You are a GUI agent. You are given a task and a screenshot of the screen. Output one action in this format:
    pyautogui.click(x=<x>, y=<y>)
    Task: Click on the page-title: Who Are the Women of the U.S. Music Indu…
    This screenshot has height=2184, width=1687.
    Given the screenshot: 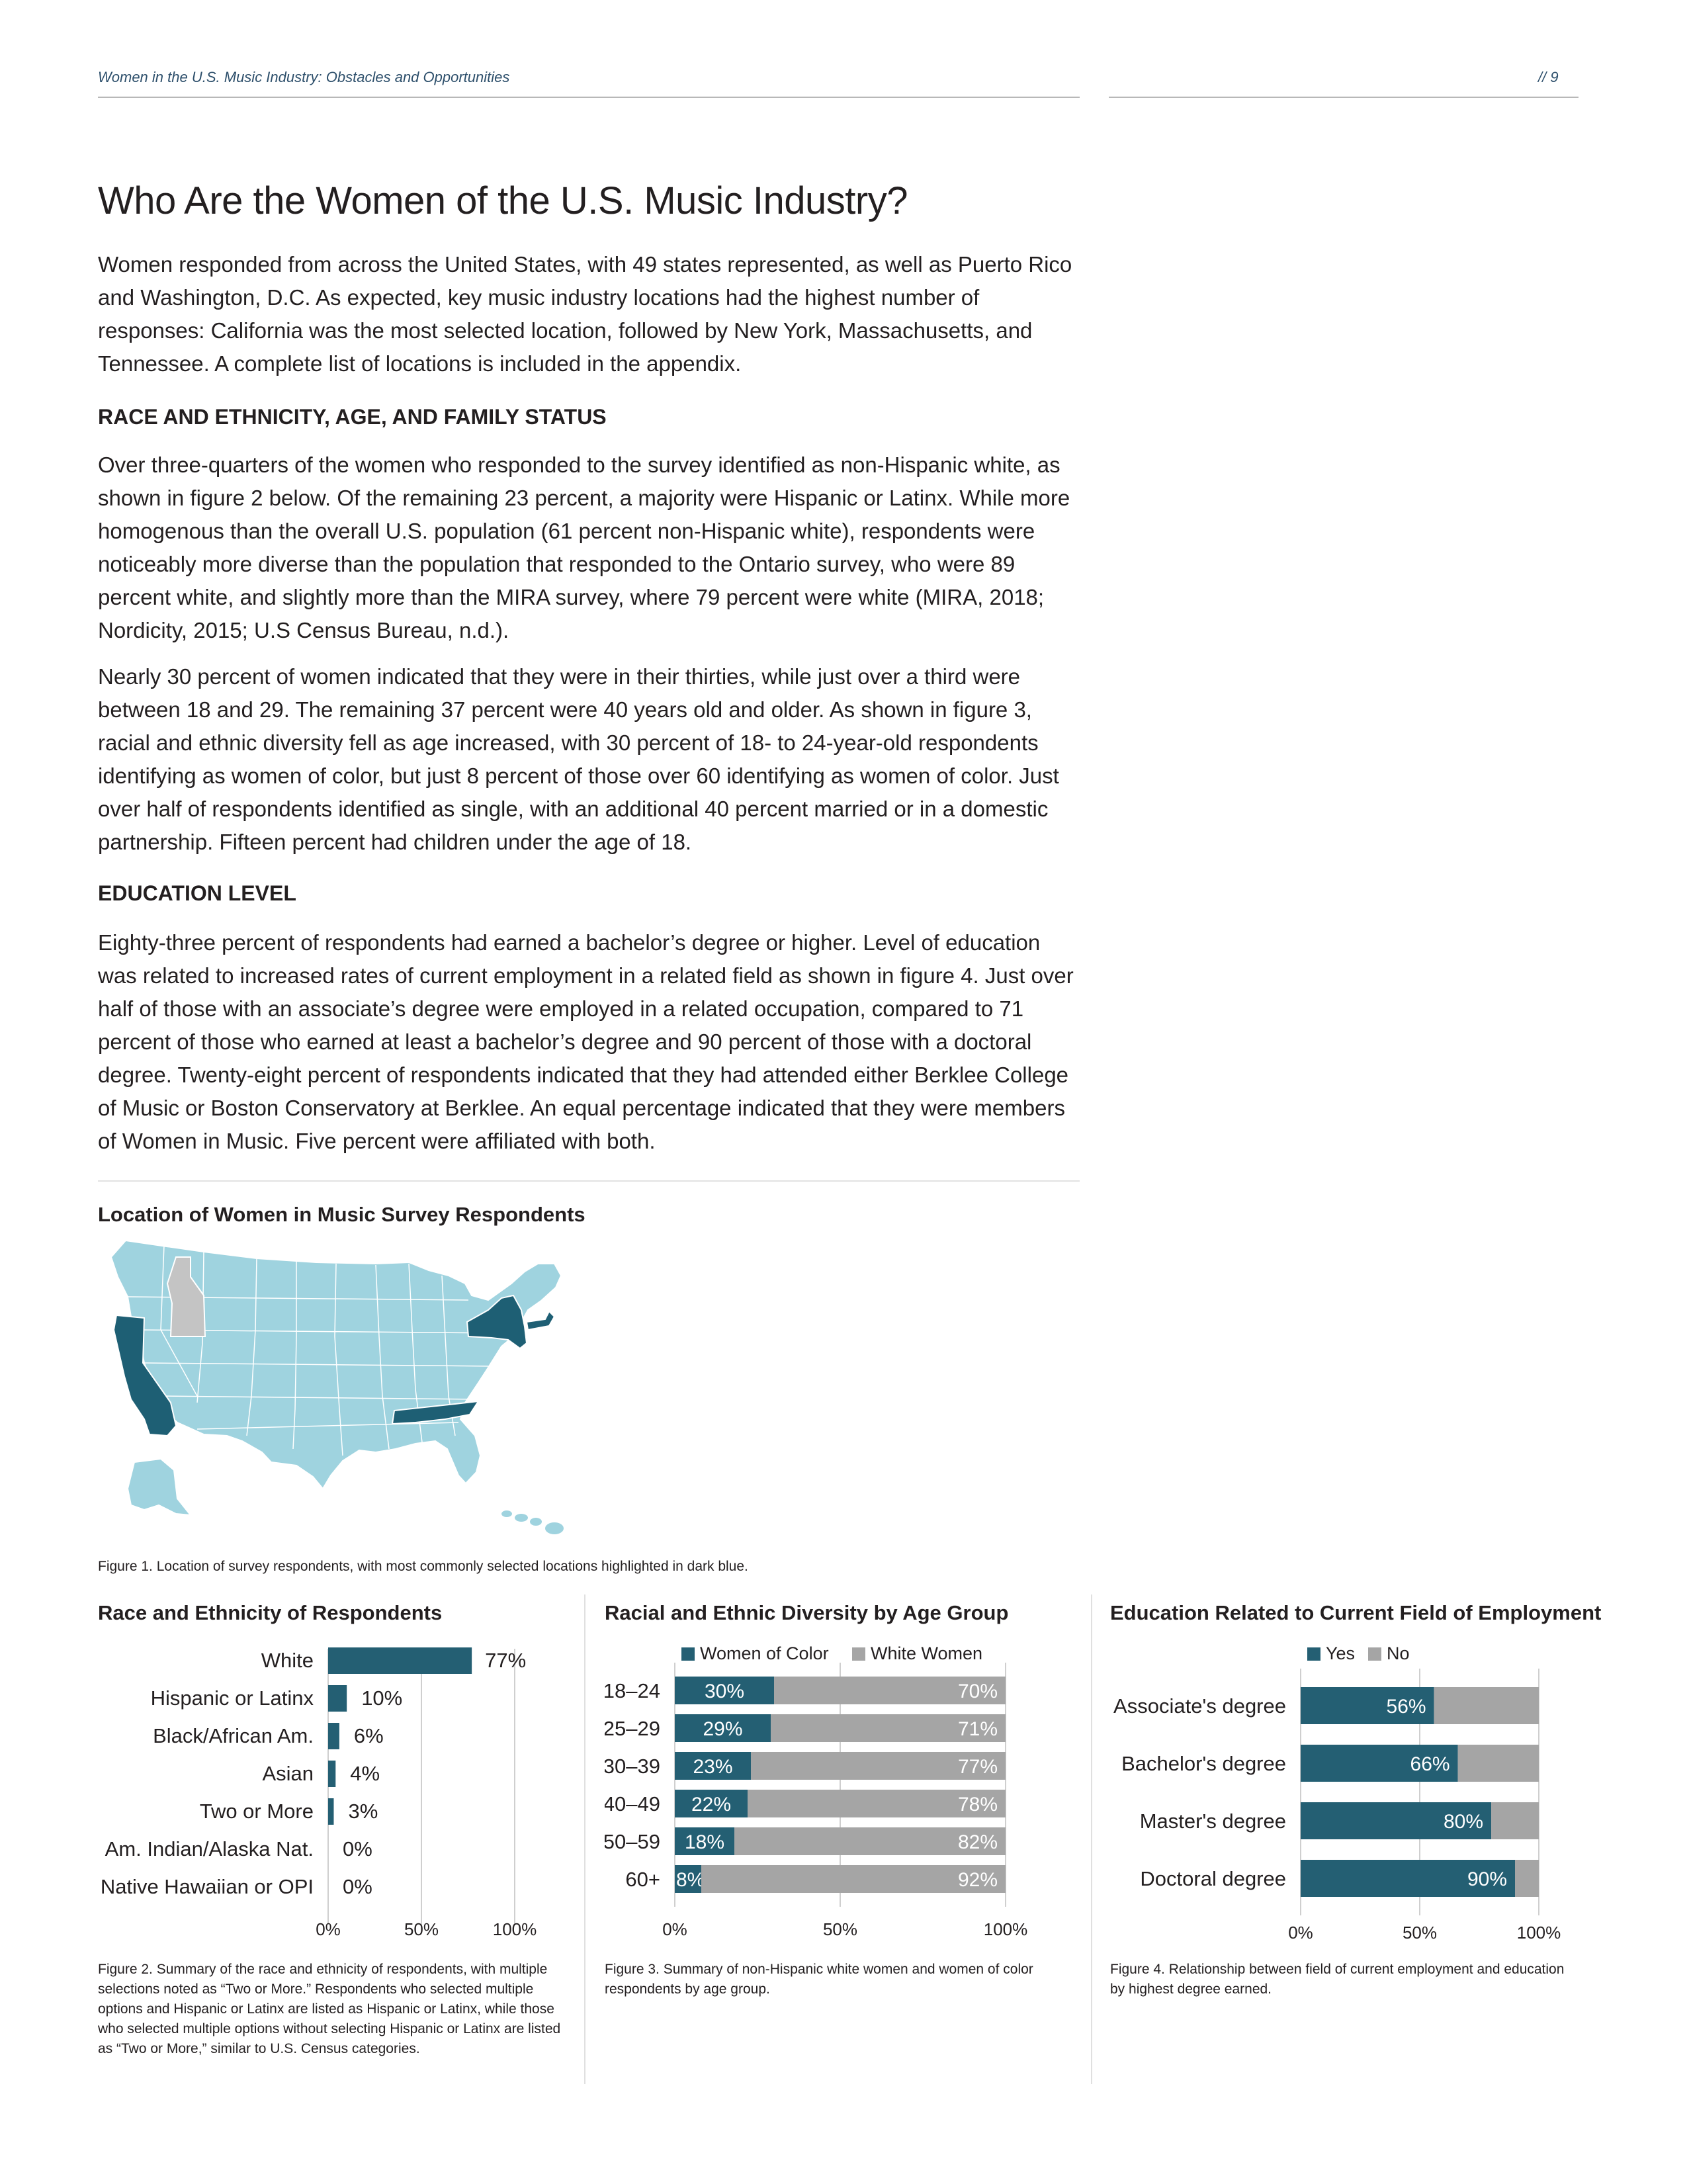 What is the action you would take?
    pyautogui.click(x=503, y=200)
    